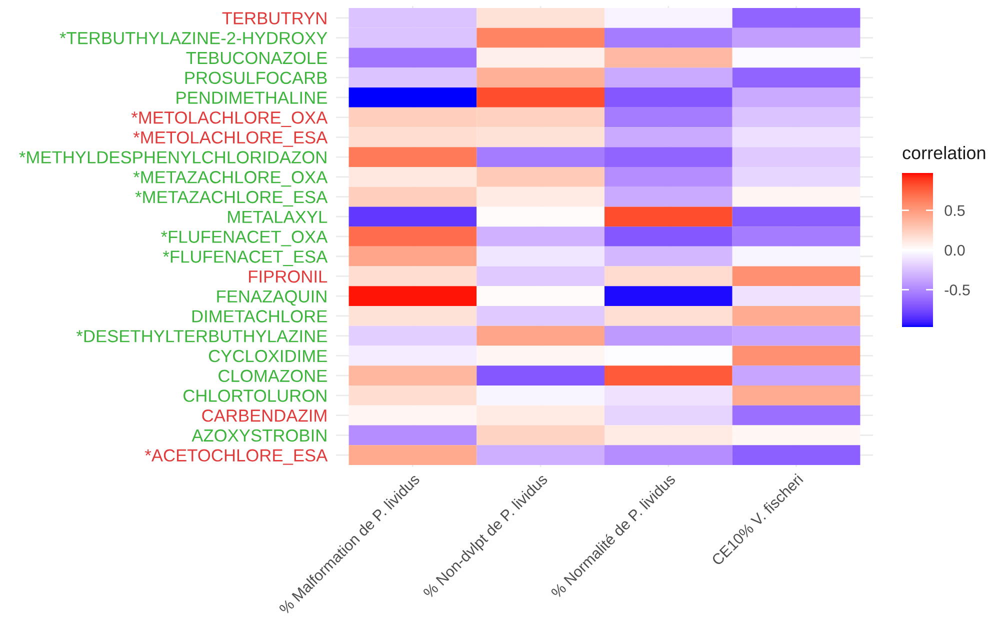 Image resolution: width=996 pixels, height=628 pixels. What do you see at coordinates (230, 139) in the screenshot?
I see `y-tick-label: *METOLACHLORE_ESA` at bounding box center [230, 139].